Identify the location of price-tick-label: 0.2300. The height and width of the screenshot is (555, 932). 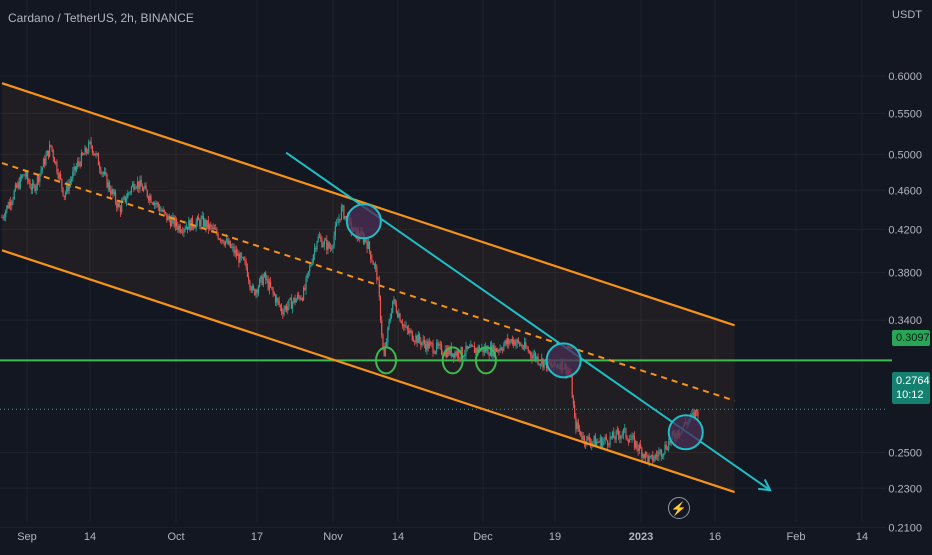
(905, 489).